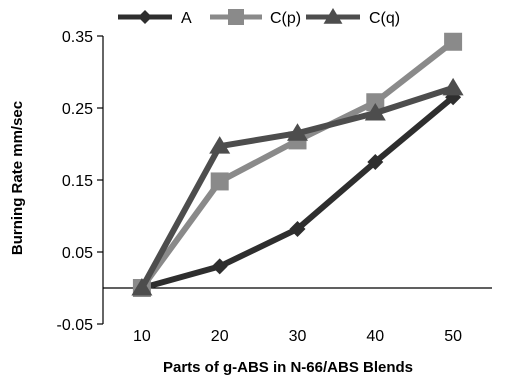 This screenshot has height=383, width=515. Describe the element at coordinates (353, 17) in the screenshot. I see `legend-item: C(q)` at that location.